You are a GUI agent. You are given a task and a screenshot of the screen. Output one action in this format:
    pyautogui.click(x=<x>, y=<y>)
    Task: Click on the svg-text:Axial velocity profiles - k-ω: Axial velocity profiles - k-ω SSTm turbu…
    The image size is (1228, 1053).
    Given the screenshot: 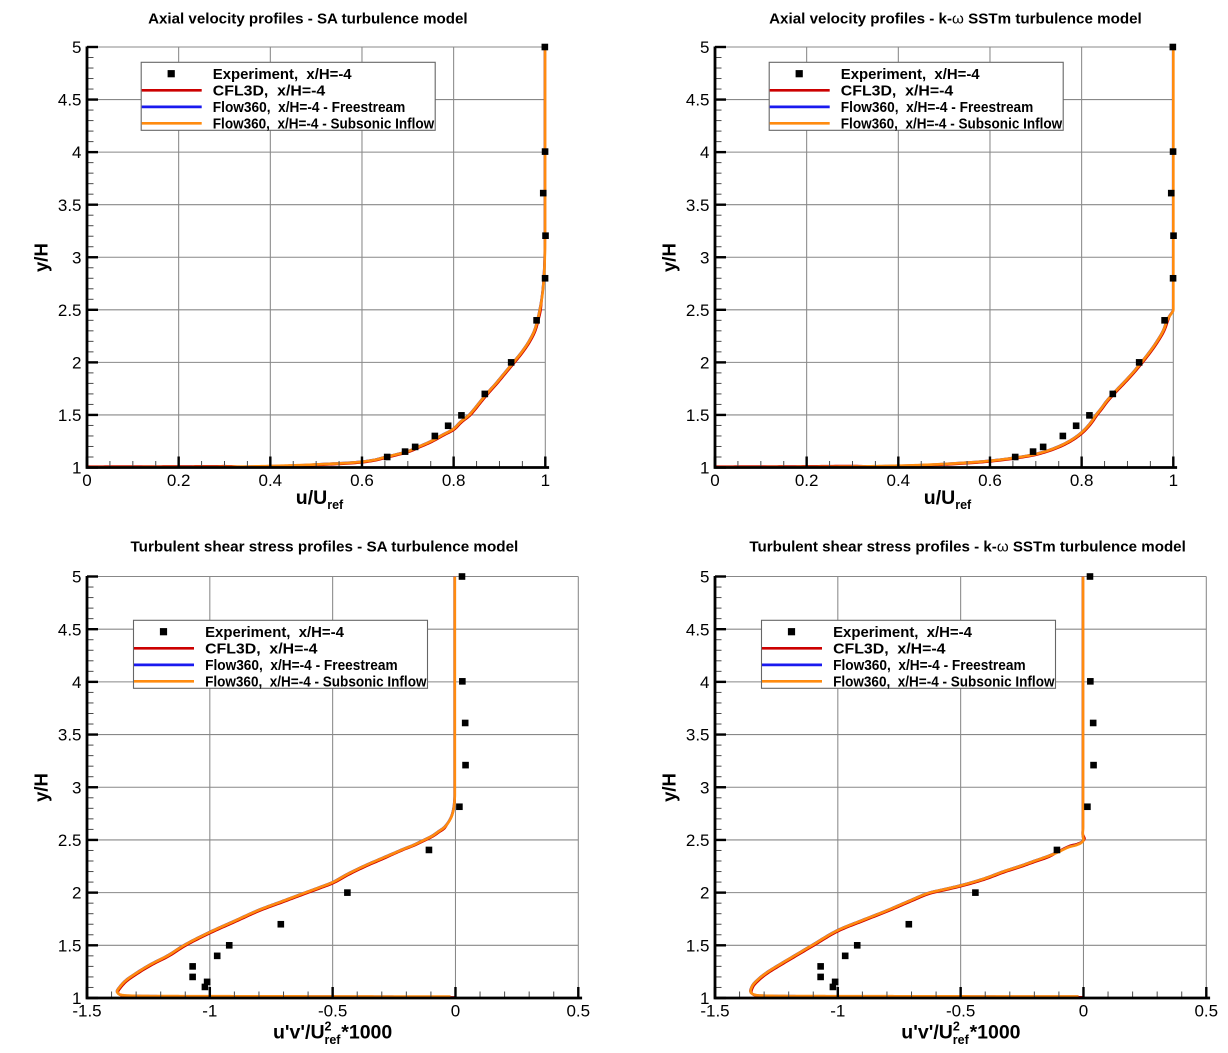 What is the action you would take?
    pyautogui.click(x=955, y=19)
    